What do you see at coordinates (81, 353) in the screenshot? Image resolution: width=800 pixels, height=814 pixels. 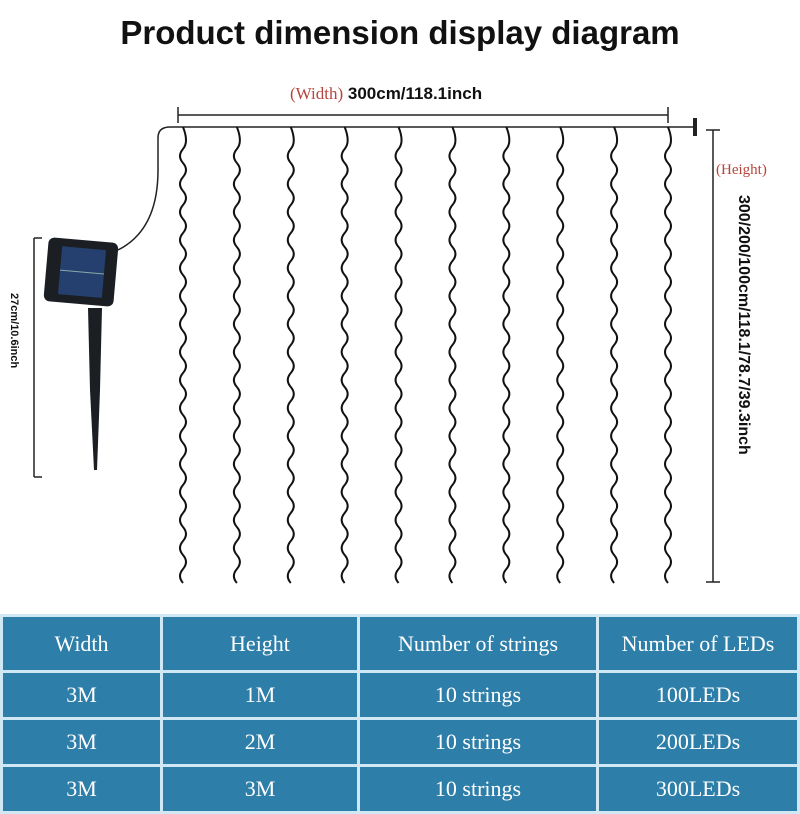 I see `solar-panel` at bounding box center [81, 353].